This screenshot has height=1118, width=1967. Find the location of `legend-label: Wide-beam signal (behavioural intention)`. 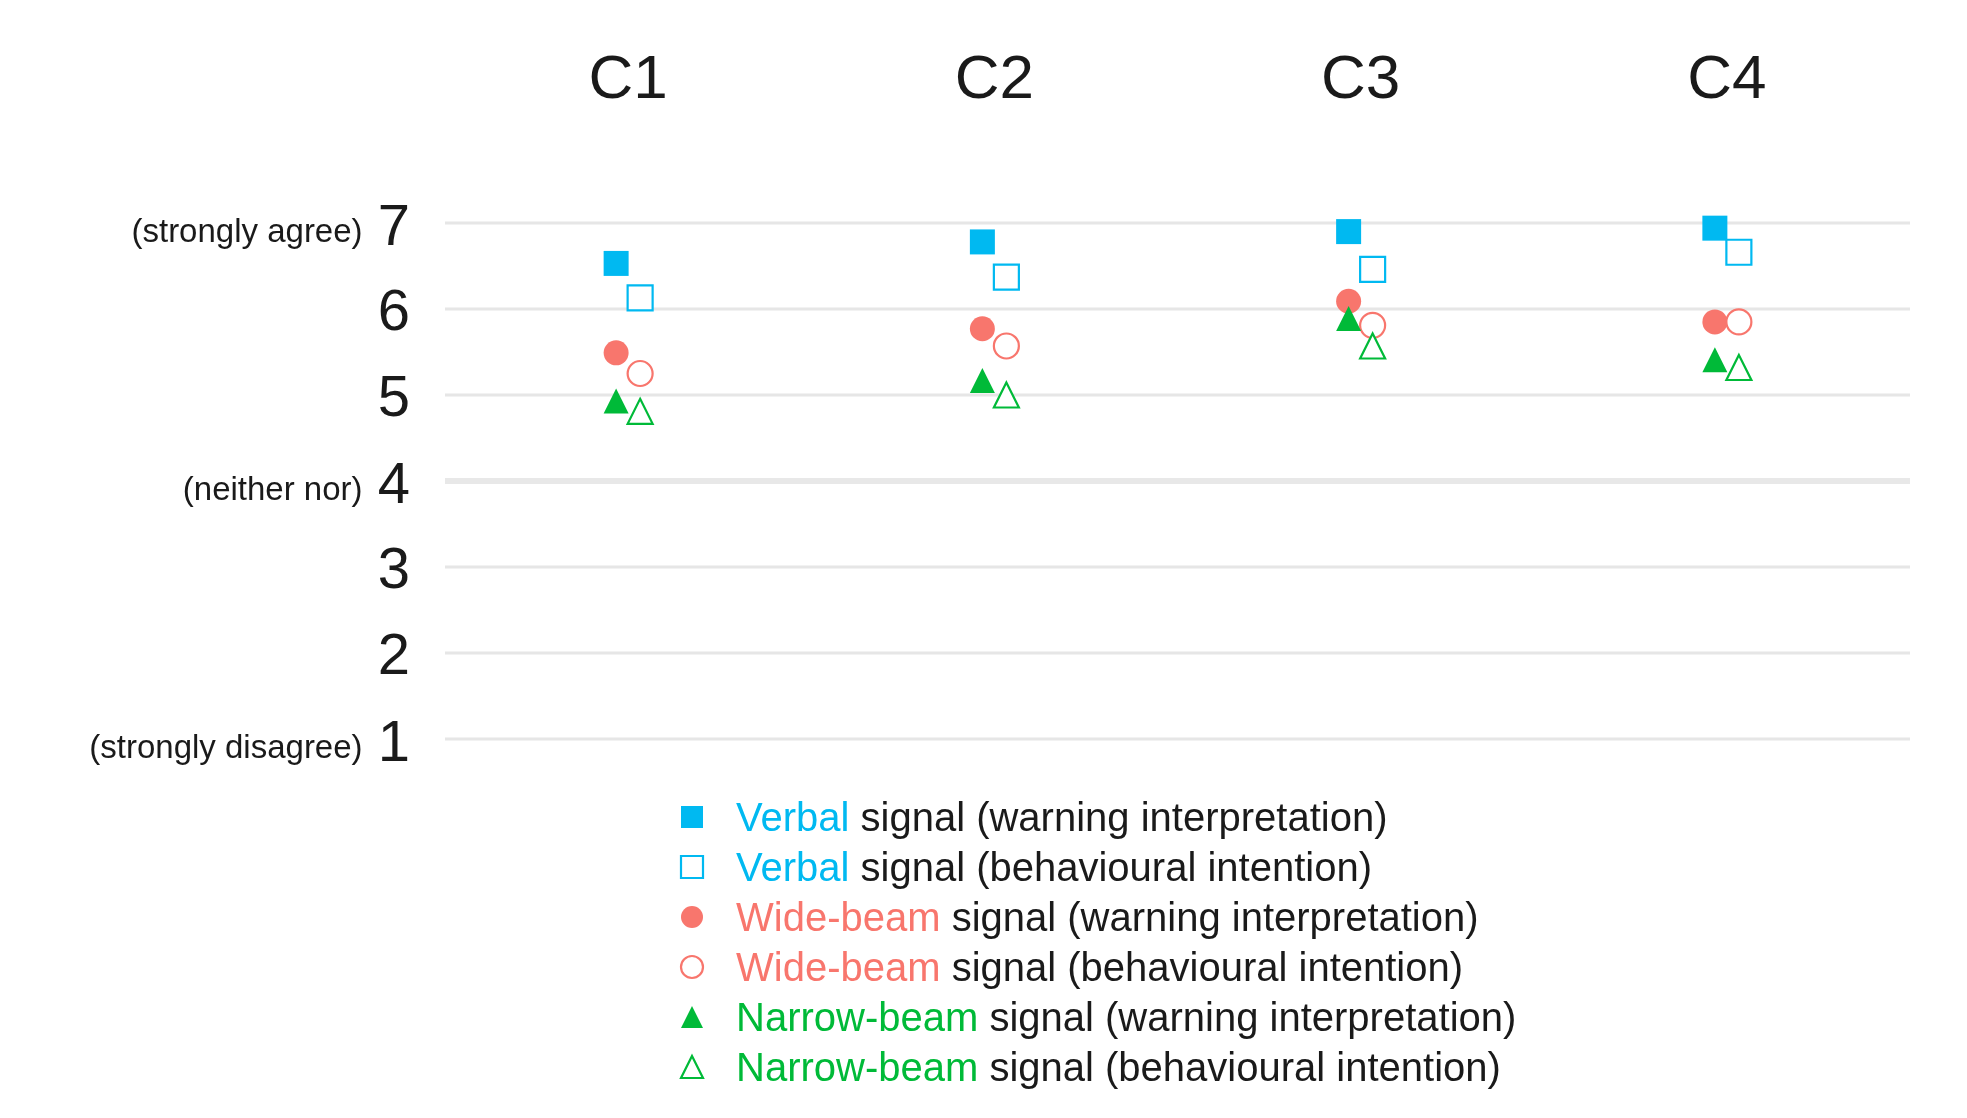

legend-label: Wide-beam signal (behavioural intention) is located at coordinates (1100, 967).